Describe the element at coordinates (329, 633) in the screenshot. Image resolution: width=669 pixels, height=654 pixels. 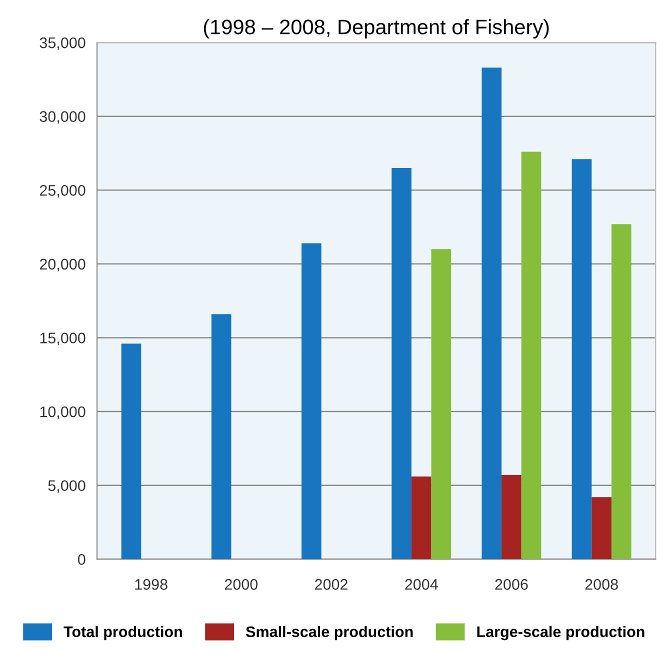
I see `legend-label: Small-scale production` at that location.